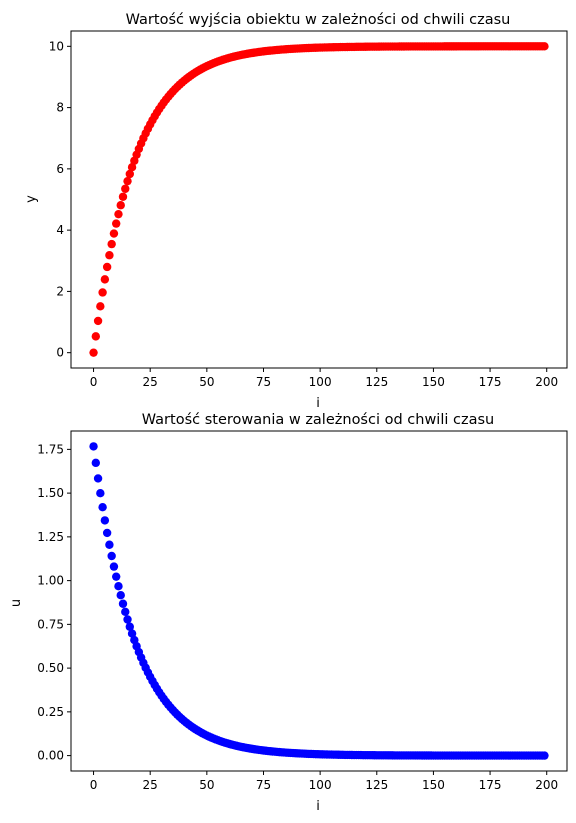 The height and width of the screenshot is (823, 576). I want to click on y-tick-label: 10, so click(56, 46).